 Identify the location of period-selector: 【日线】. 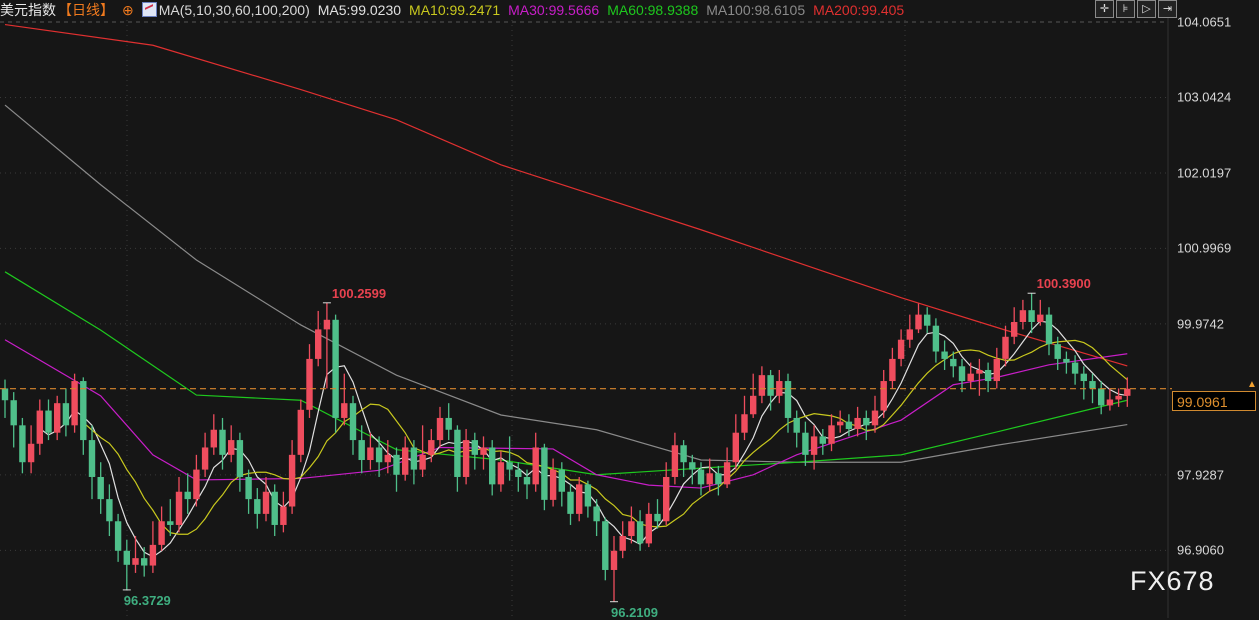
(86, 10).